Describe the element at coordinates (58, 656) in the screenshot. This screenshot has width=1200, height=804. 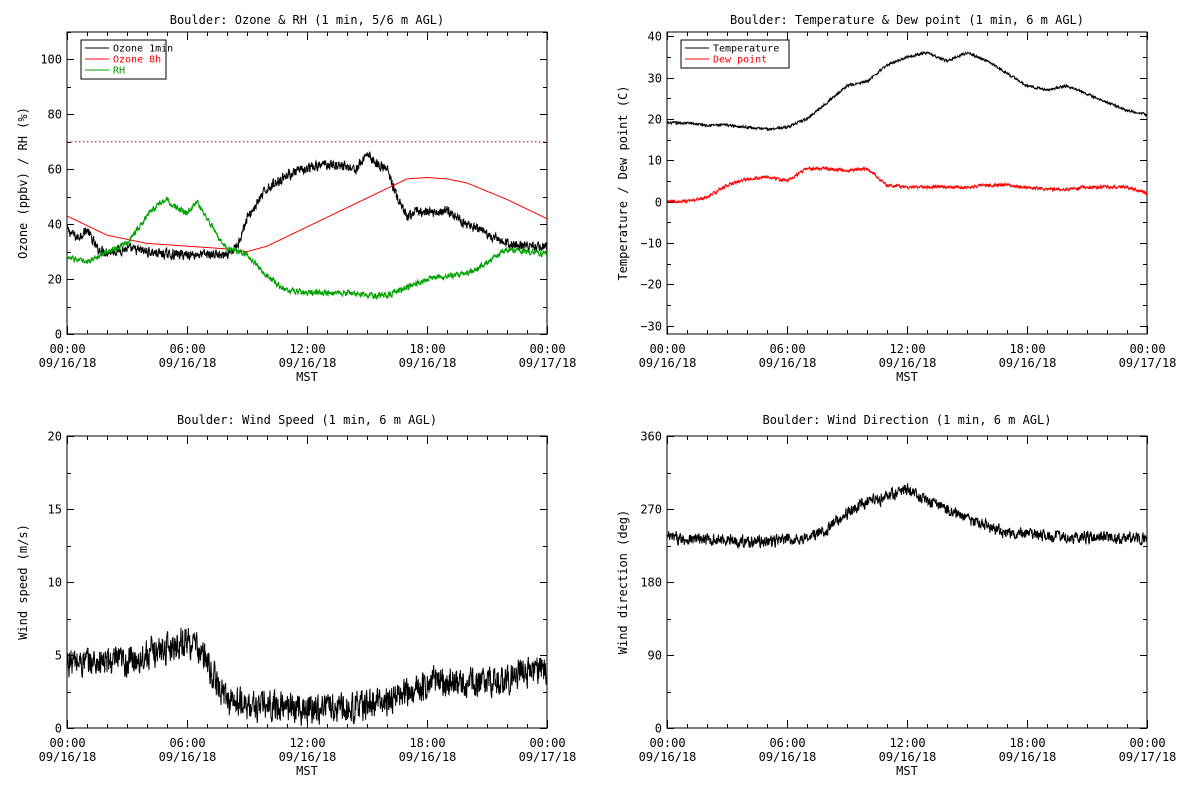
I see `y-tick-label: 5` at that location.